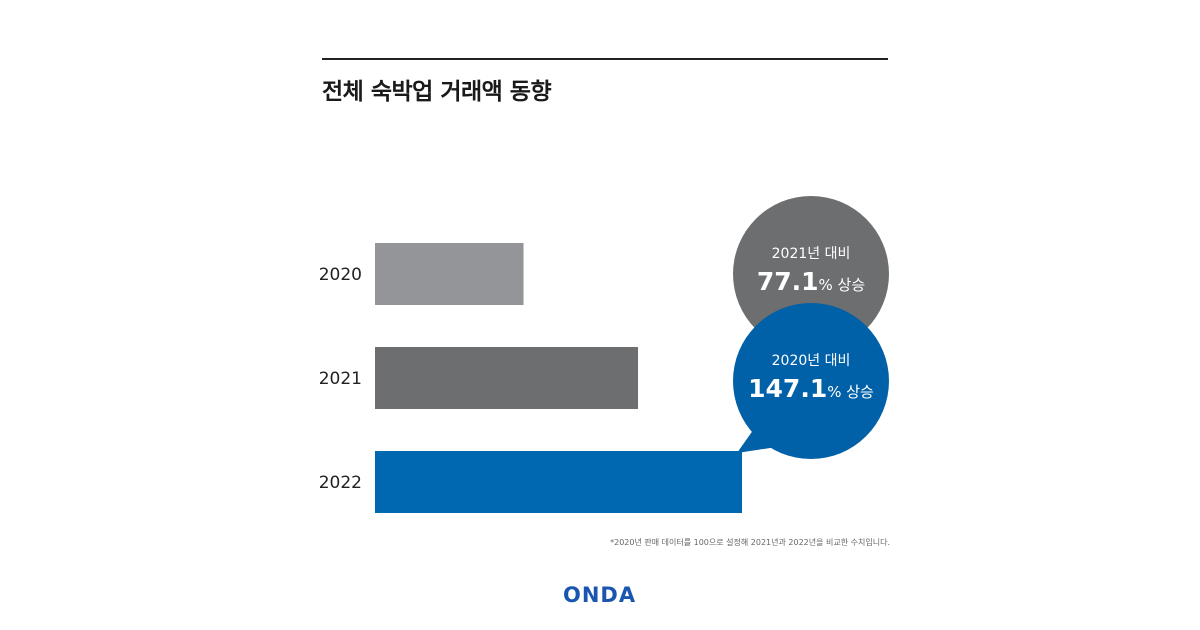  Describe the element at coordinates (437, 92) in the screenshot. I see `chart-title: 전체 숙박업 거래액 동향` at that location.